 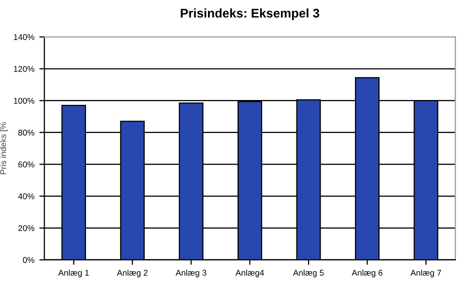 What do you see at coordinates (73, 274) in the screenshot?
I see `x-tick-label: Anlæg 1` at bounding box center [73, 274].